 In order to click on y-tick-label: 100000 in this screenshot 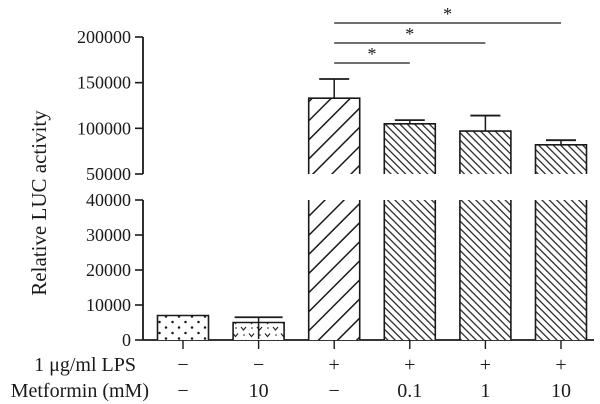, I will do `click(104, 128)`.